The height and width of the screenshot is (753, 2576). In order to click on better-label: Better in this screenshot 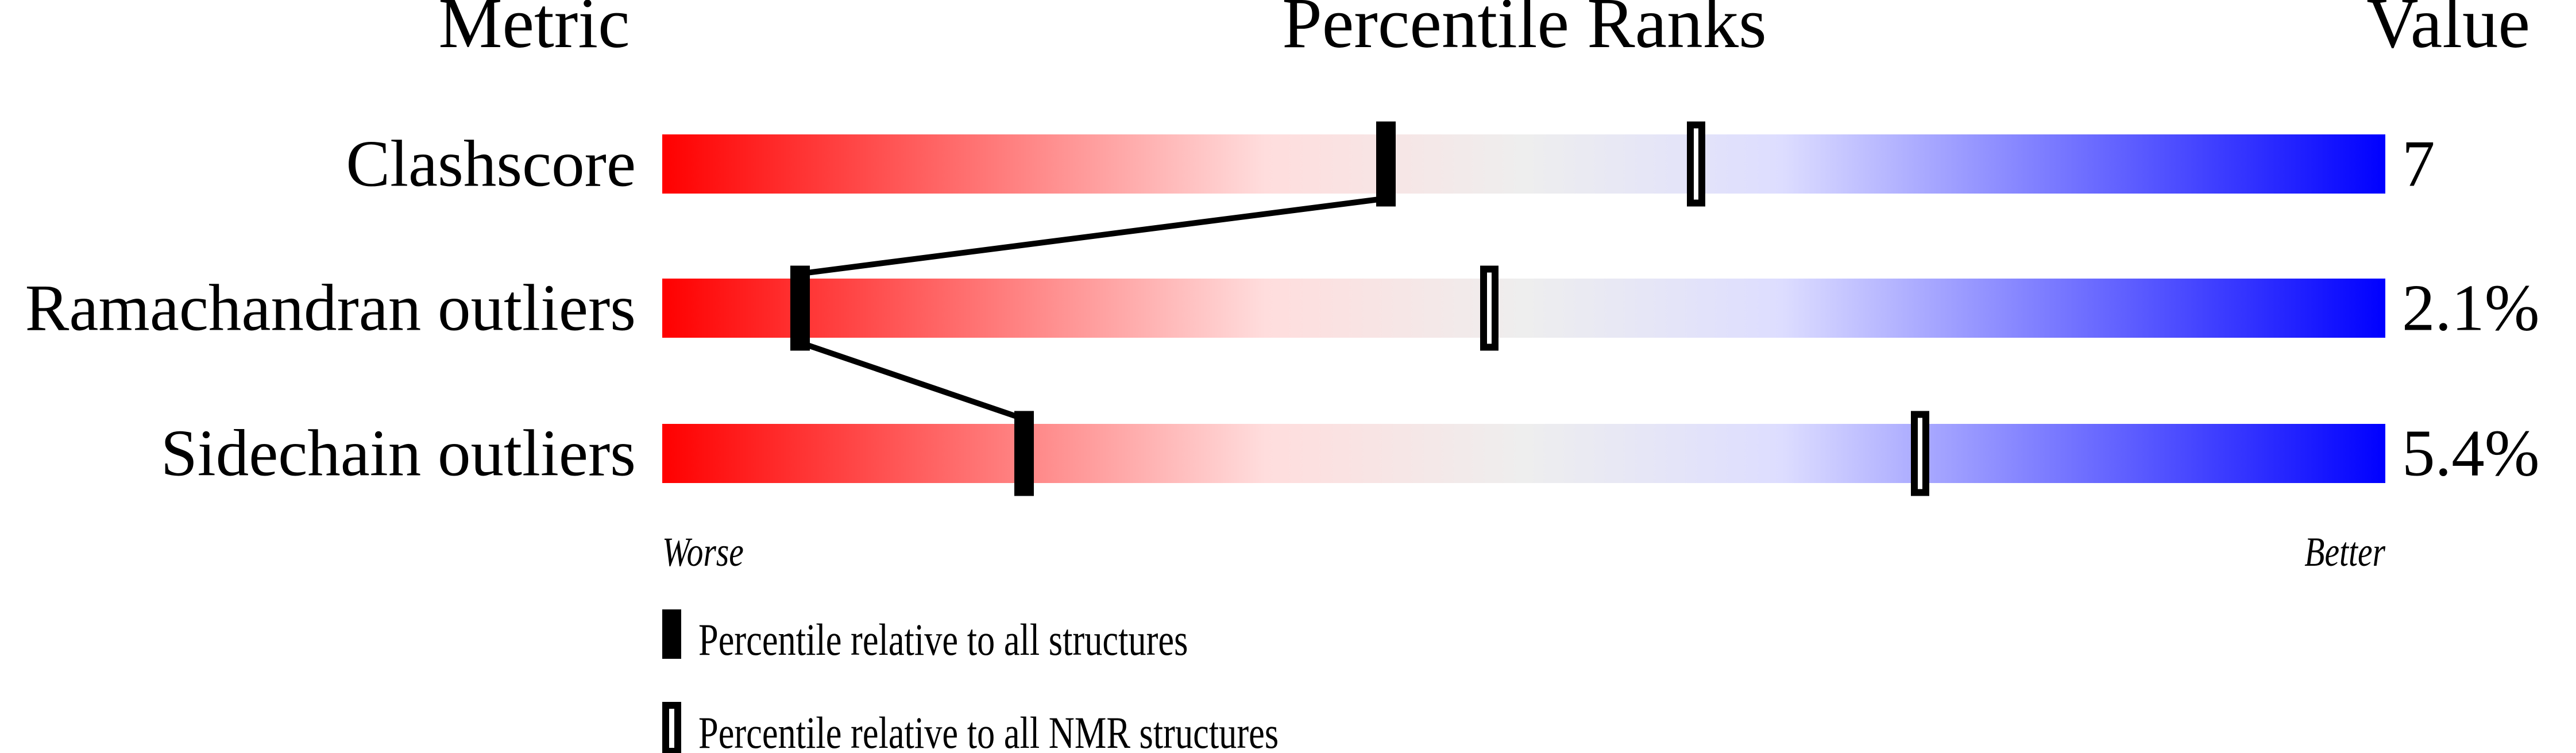, I will do `click(2344, 553)`.